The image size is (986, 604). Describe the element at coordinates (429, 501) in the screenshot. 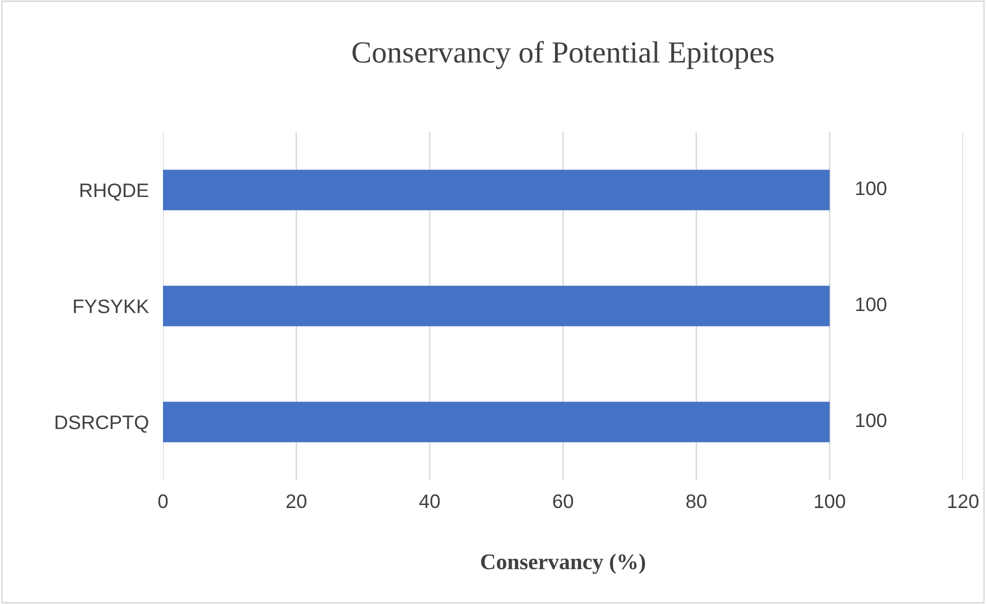

I see `x-tick-label: 40` at that location.